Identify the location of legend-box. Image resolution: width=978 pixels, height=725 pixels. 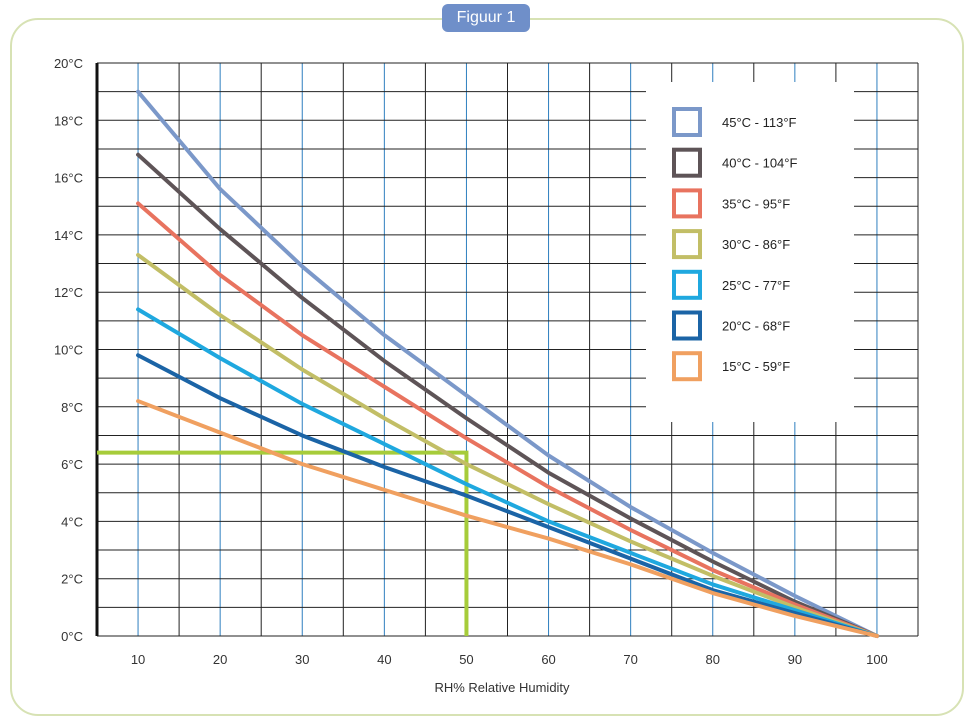
(750, 252).